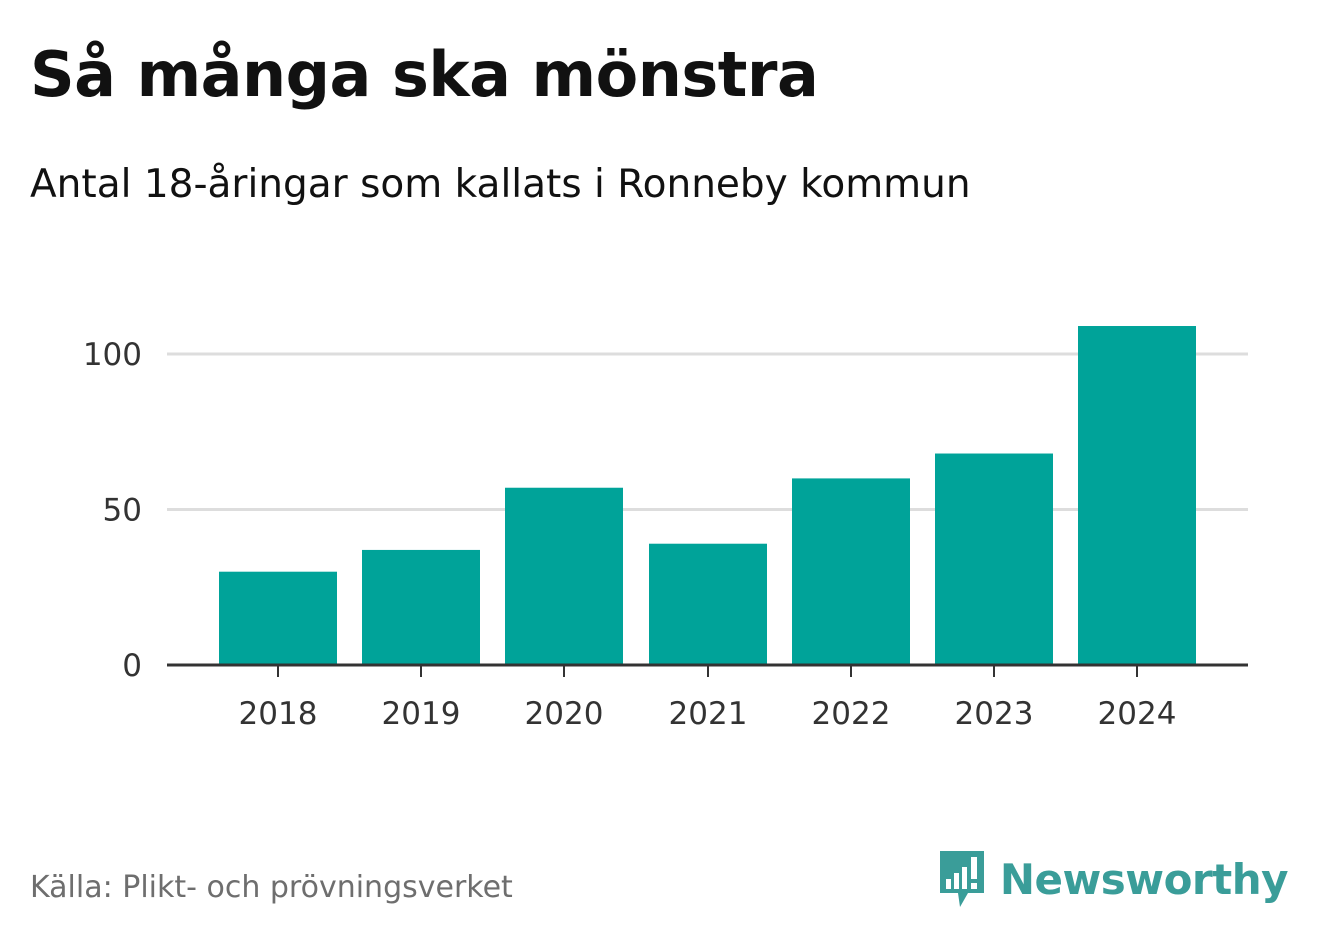  I want to click on x-tick-label: 2022, so click(851, 714).